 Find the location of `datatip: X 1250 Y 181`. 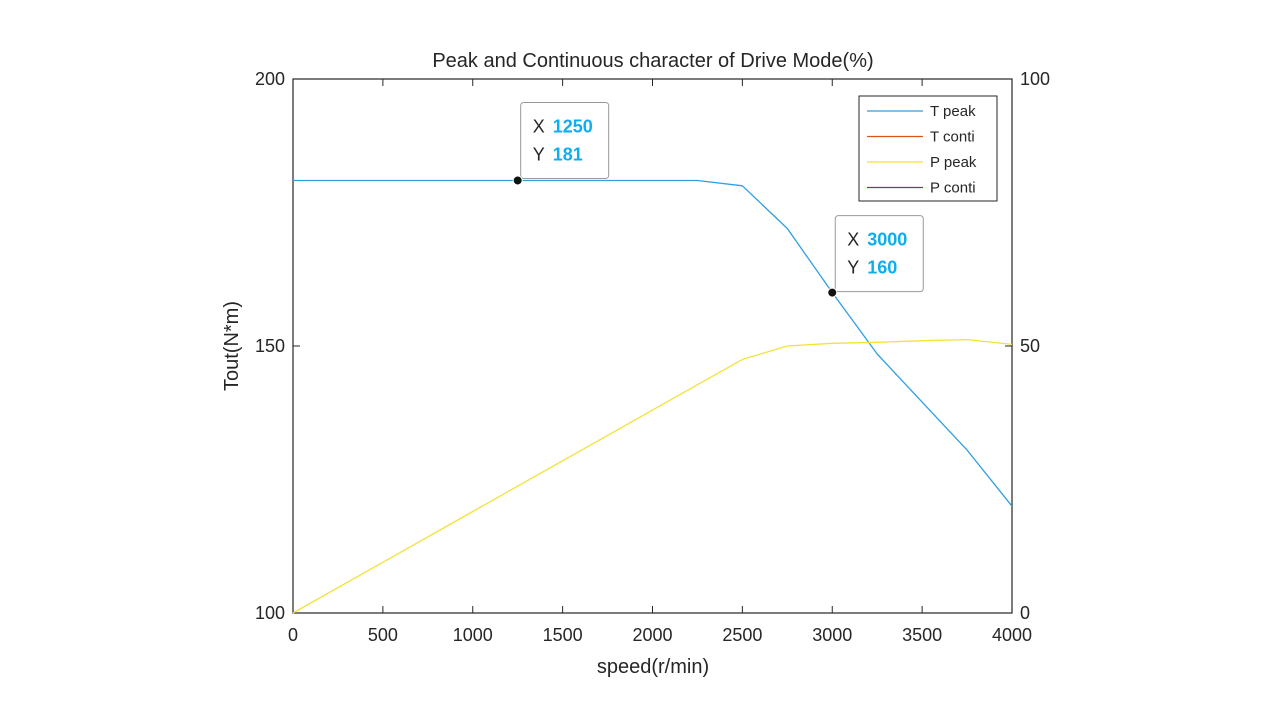

datatip: X 1250 Y 181 is located at coordinates (561, 143).